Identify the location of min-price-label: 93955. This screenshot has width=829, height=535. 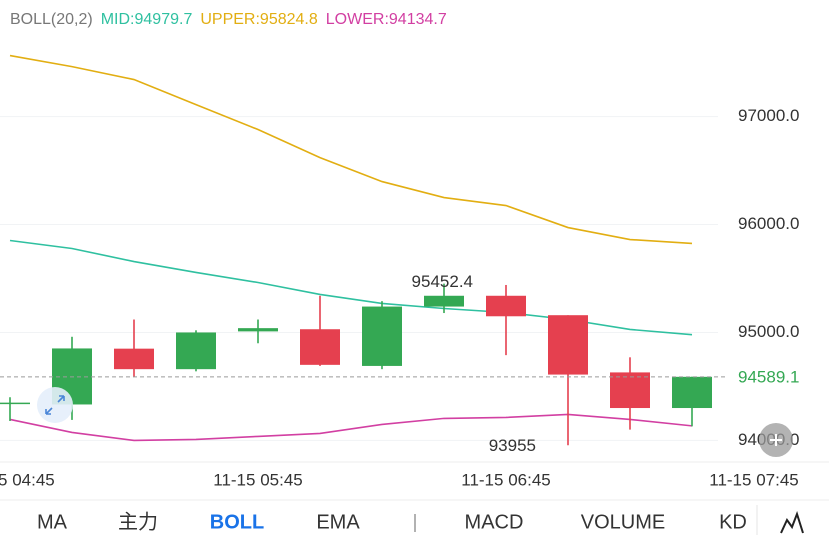
(512, 445).